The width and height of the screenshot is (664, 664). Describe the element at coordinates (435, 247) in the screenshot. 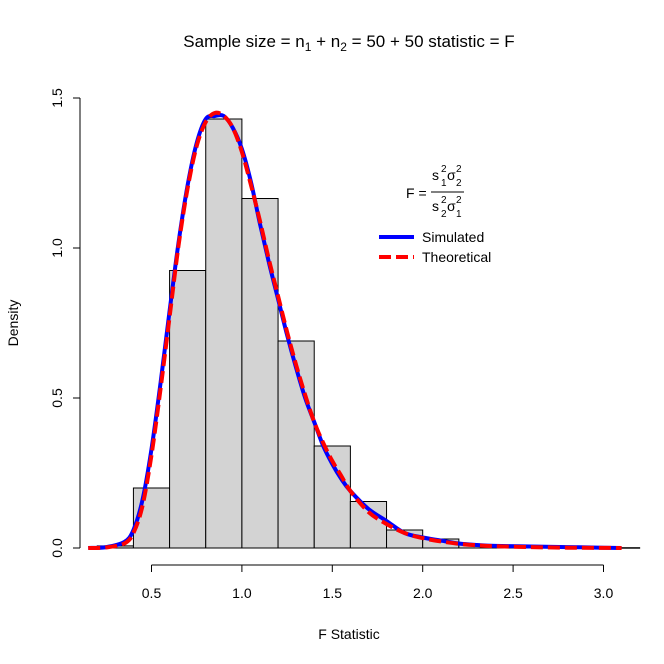

I see `legend: Simulated Theoretical` at that location.